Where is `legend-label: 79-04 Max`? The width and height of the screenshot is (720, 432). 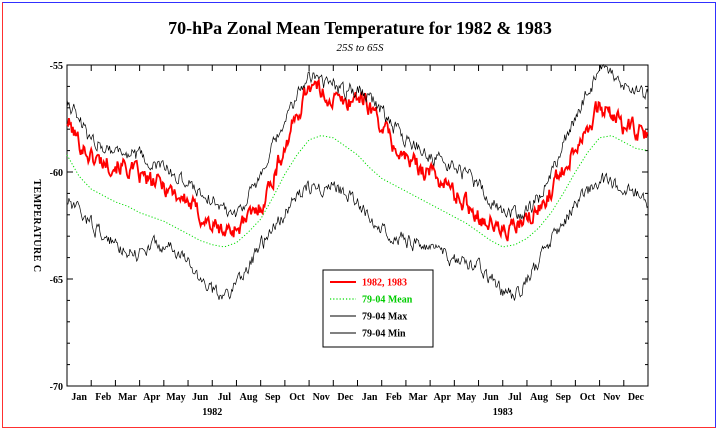
legend-label: 79-04 Max is located at coordinates (384, 317).